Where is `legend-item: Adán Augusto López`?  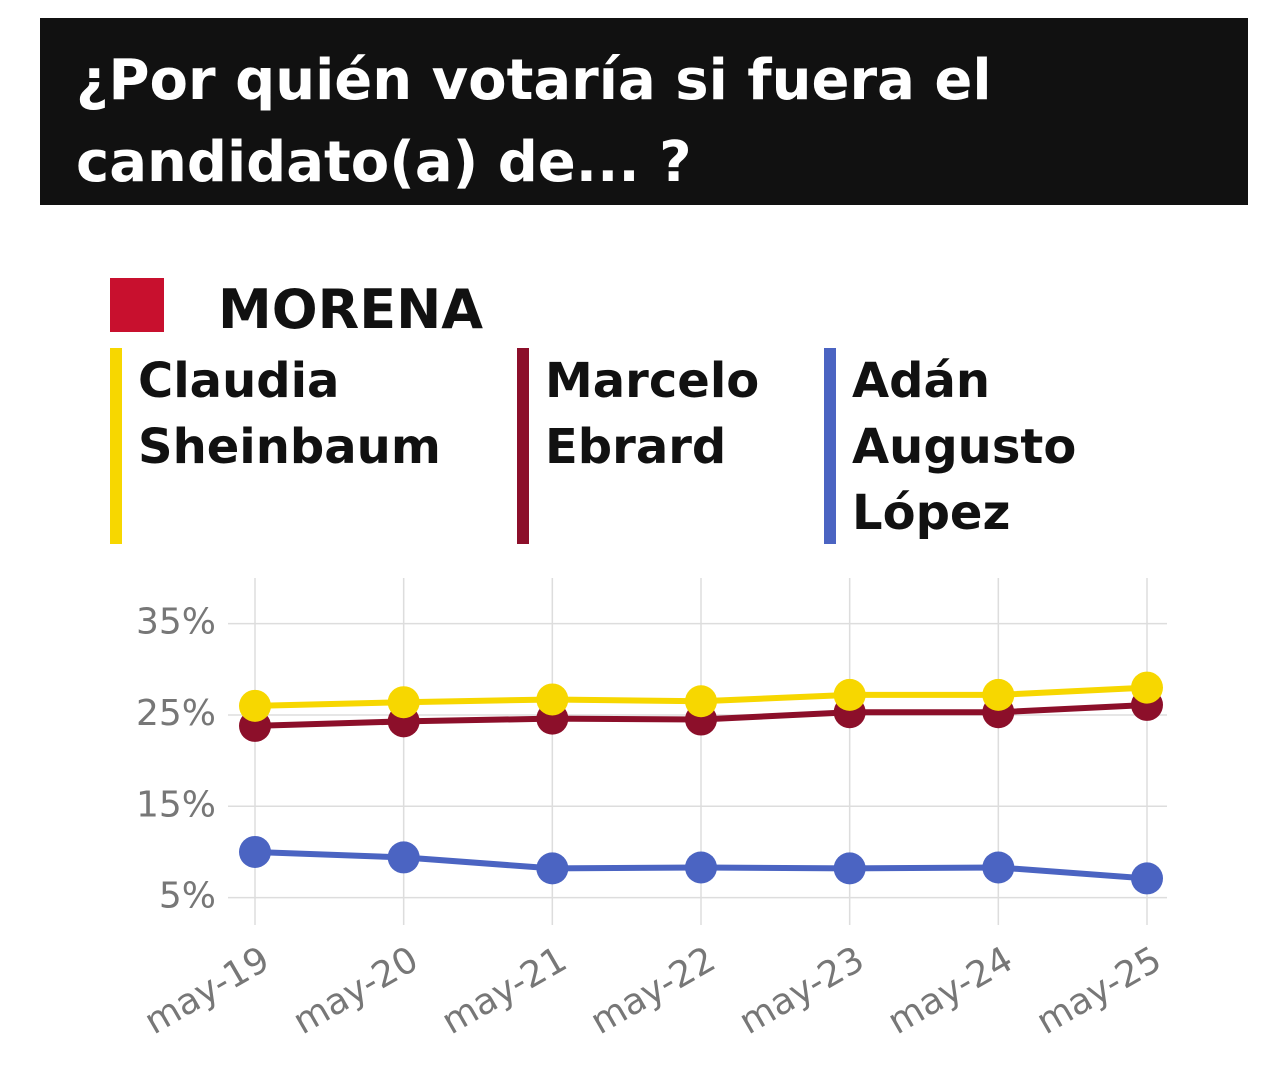 legend-item: Adán Augusto López is located at coordinates (969, 446).